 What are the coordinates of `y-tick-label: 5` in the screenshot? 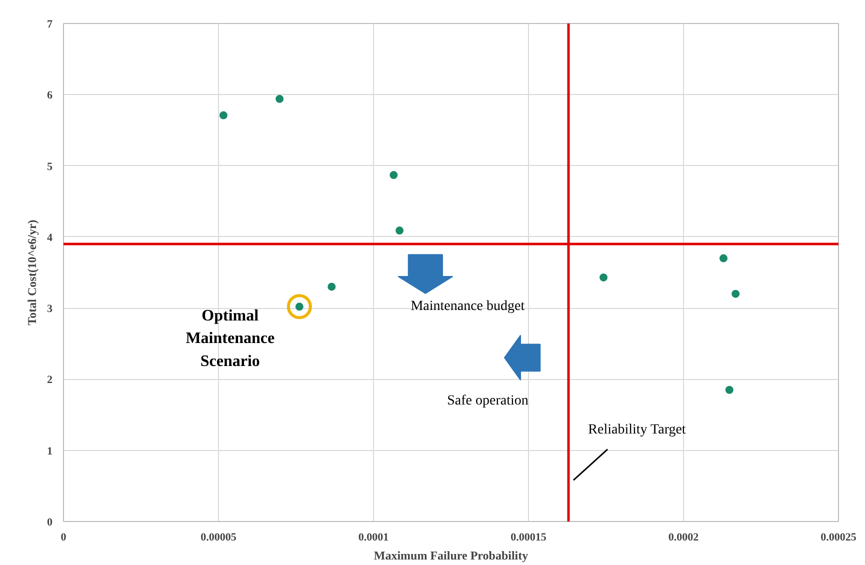 It's located at (50, 166).